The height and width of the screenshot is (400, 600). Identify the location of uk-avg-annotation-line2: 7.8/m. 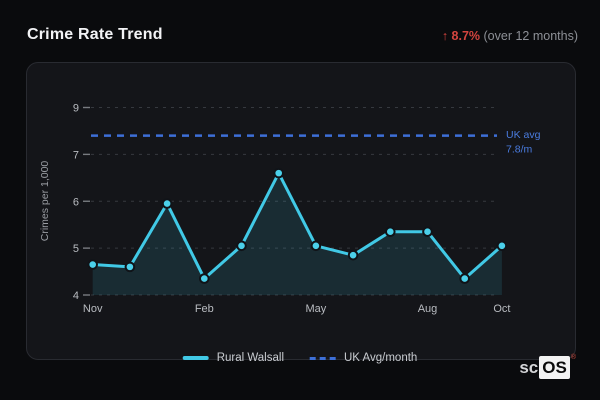
(519, 150).